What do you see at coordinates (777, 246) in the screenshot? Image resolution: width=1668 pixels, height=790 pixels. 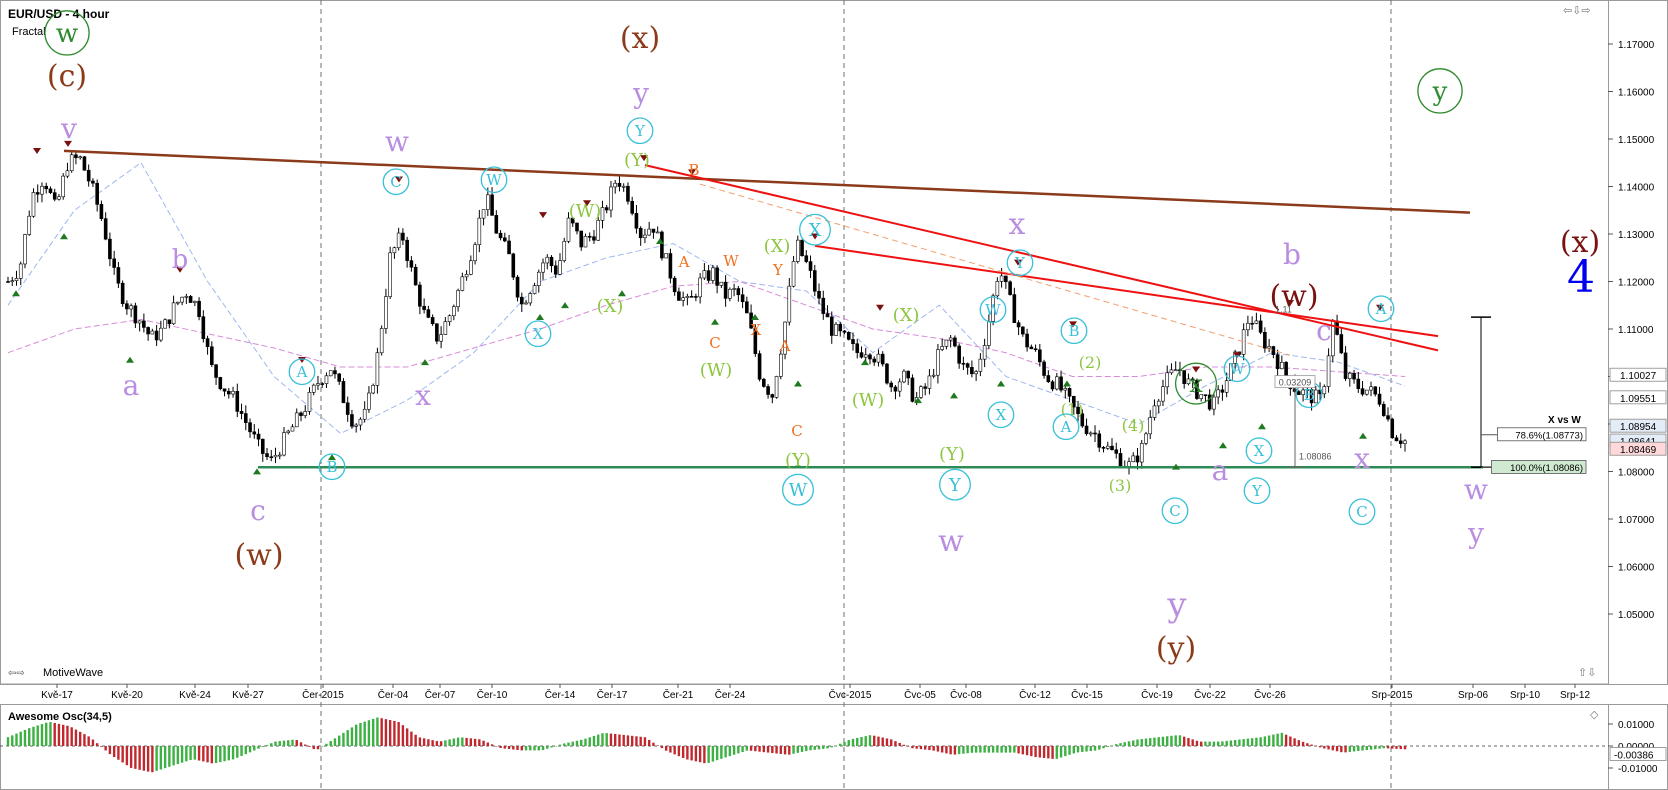 I see `wave-label: (X)` at bounding box center [777, 246].